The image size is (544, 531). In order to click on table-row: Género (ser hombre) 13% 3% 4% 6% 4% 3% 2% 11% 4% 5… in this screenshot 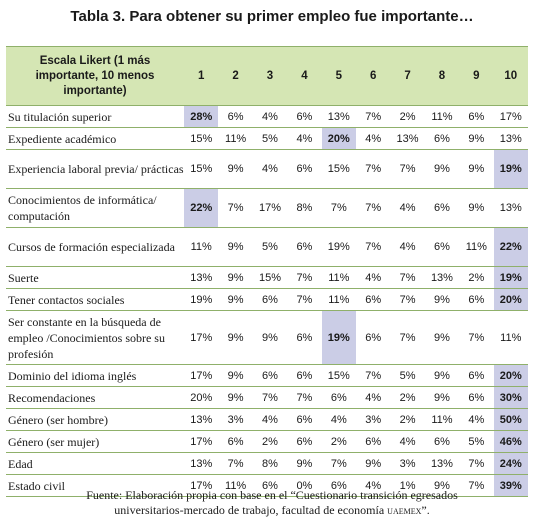, I will do `click(267, 419)`.